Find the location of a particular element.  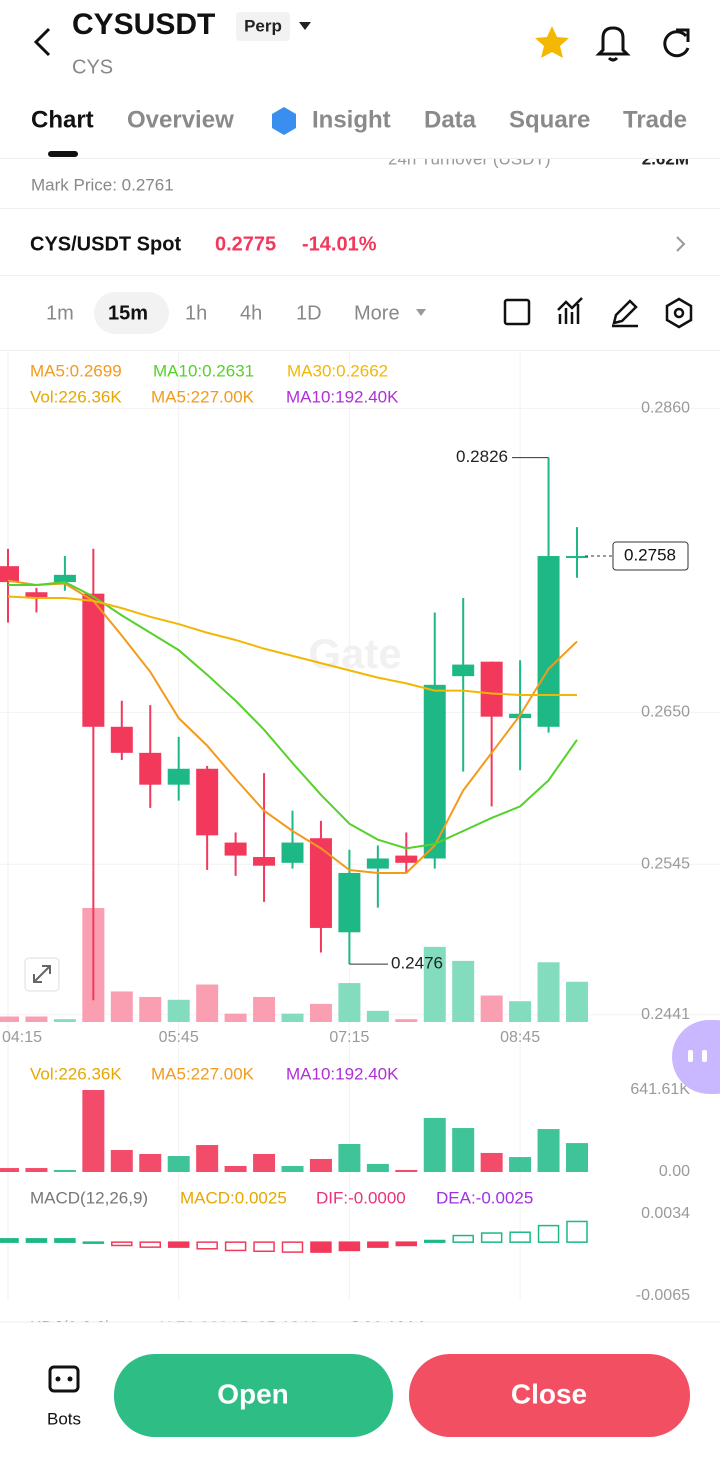

interval: 4h is located at coordinates (251, 313).